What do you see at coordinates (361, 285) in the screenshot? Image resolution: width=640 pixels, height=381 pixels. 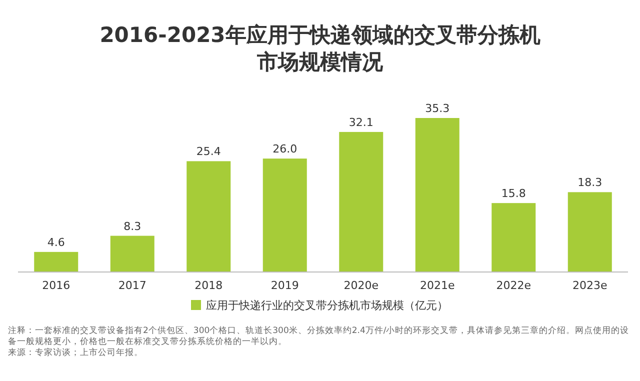 I see `x-tick-label: 2020e` at bounding box center [361, 285].